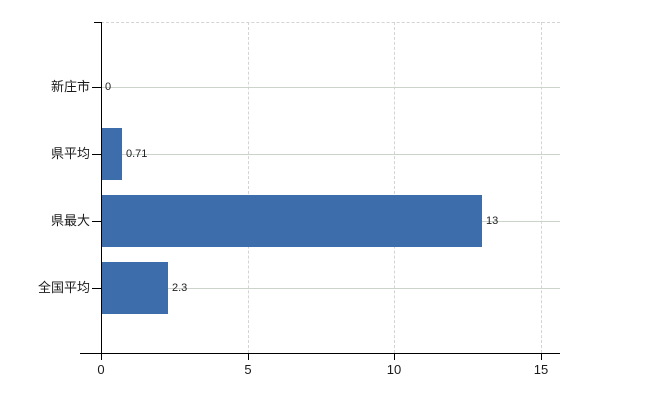 The height and width of the screenshot is (400, 650). What do you see at coordinates (137, 154) in the screenshot?
I see `bar-value-label: 0.71` at bounding box center [137, 154].